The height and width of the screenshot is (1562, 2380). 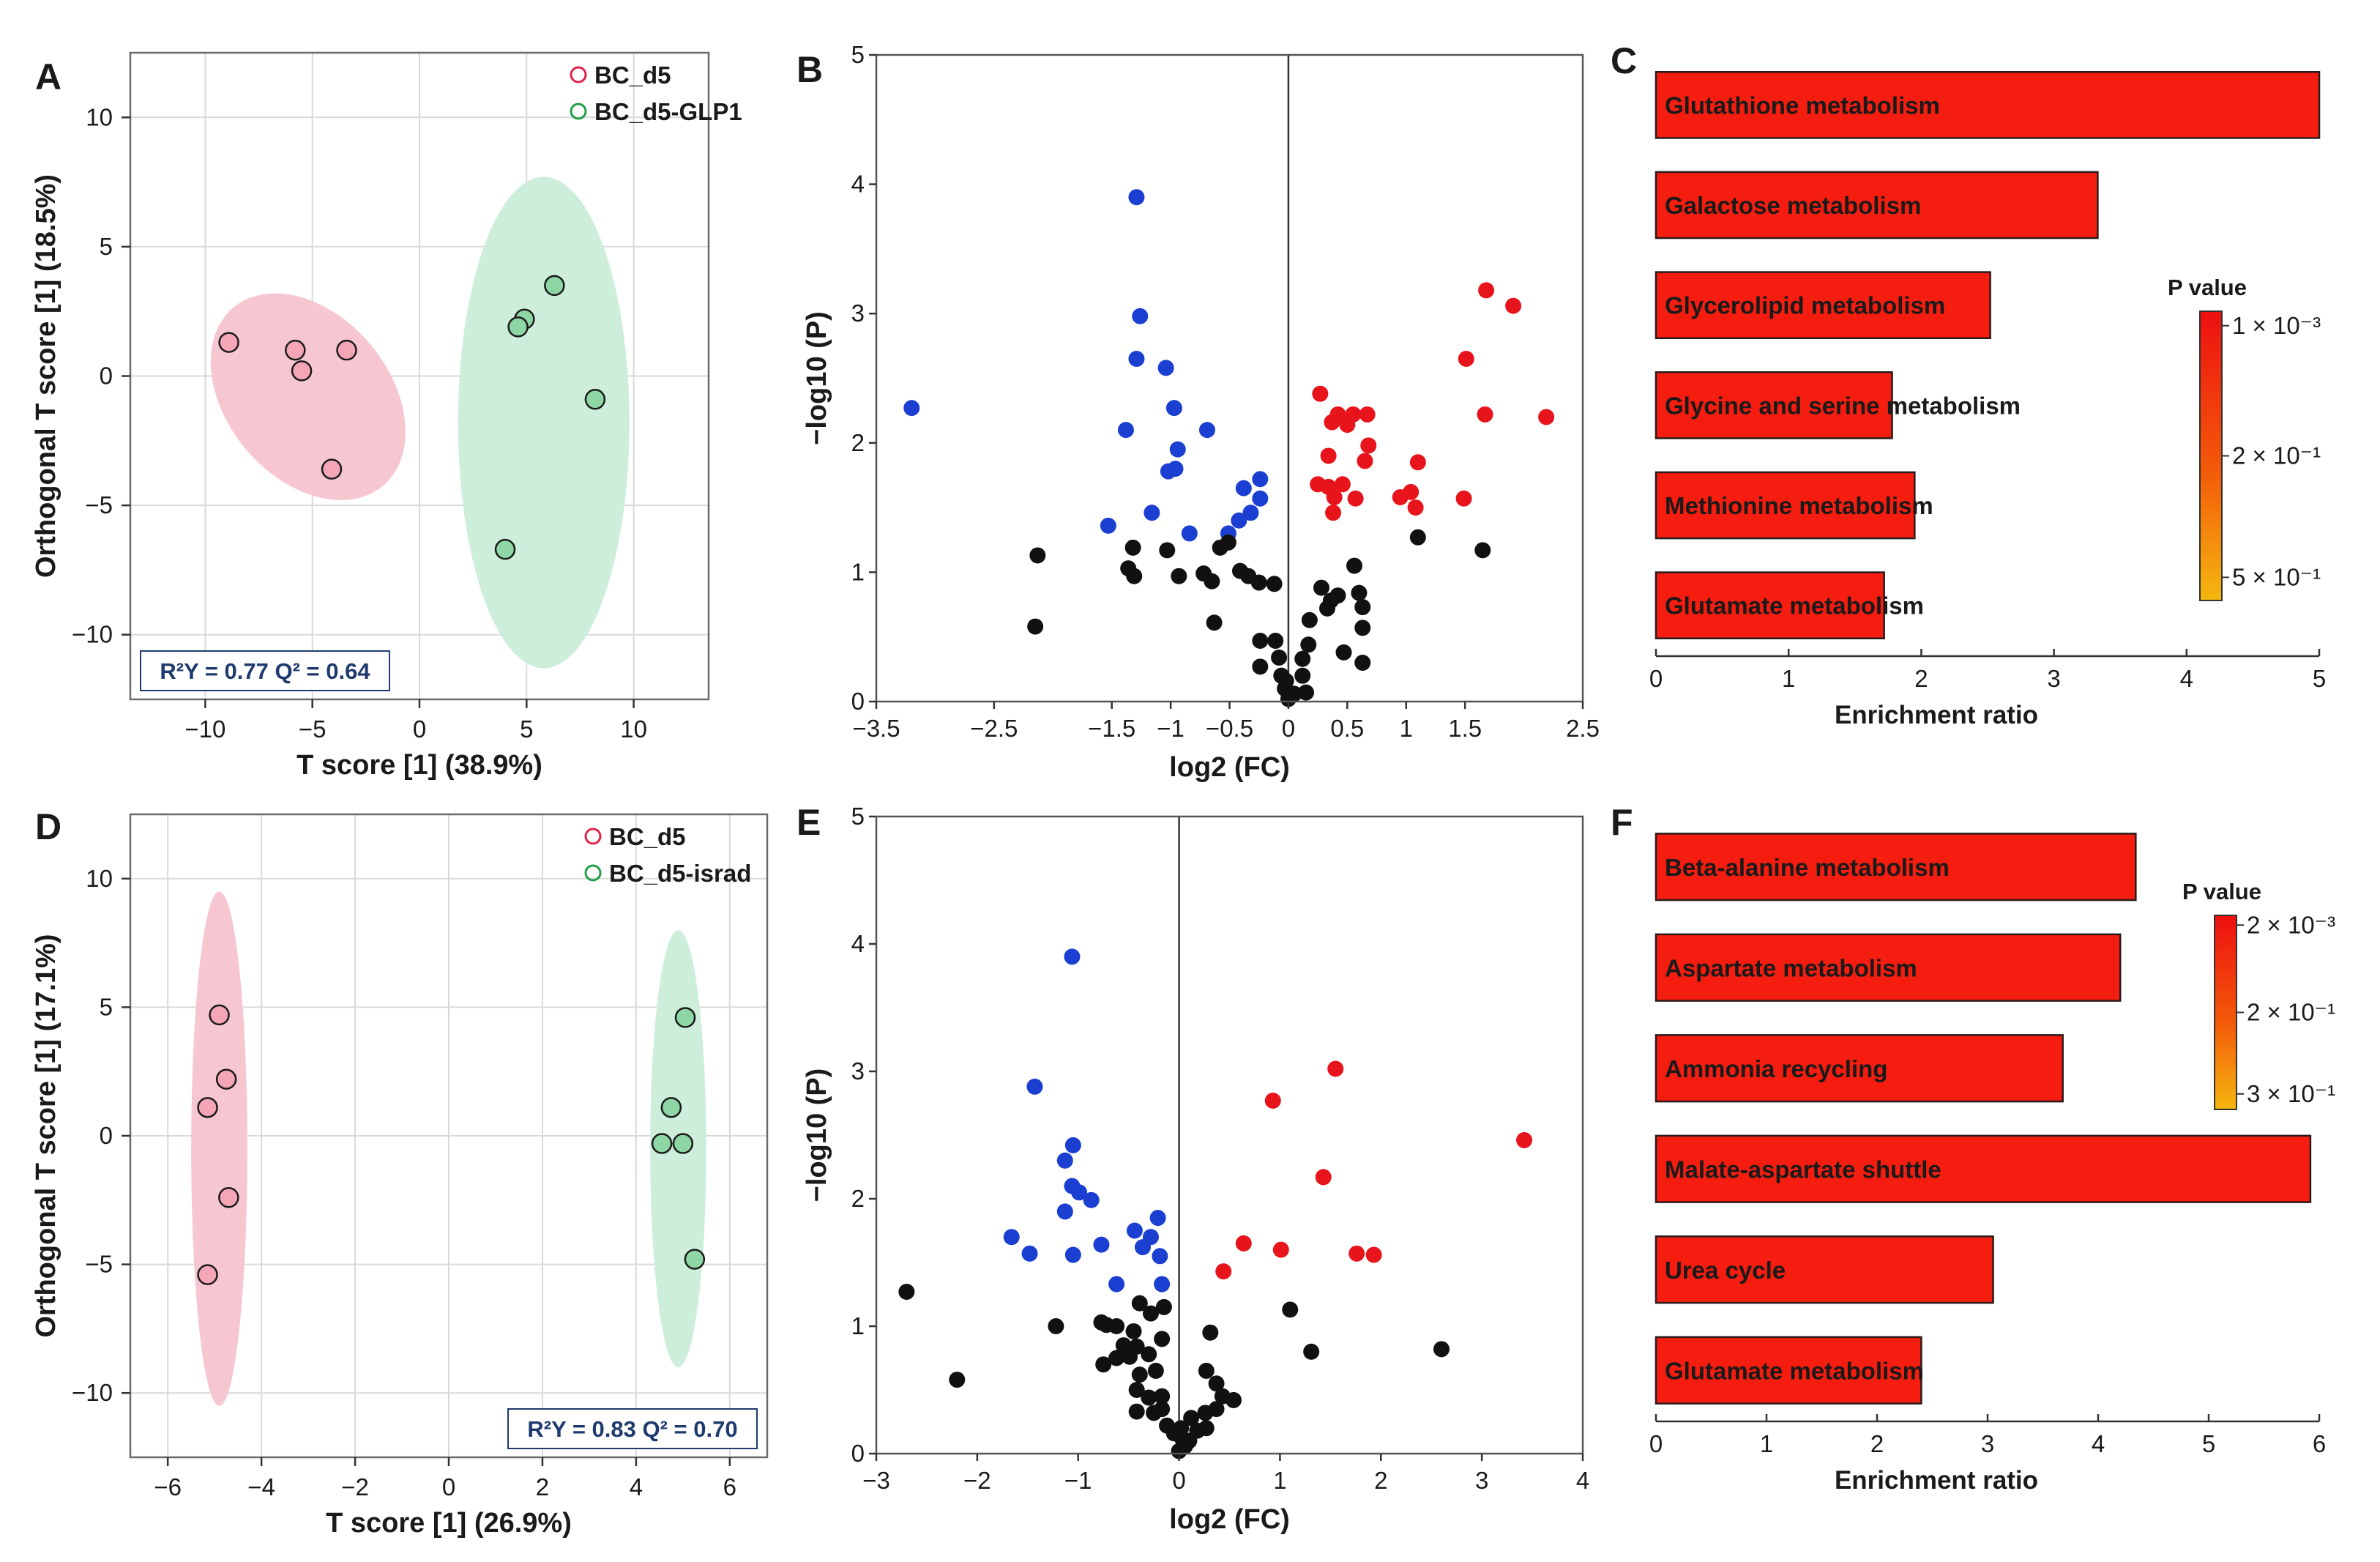 What do you see at coordinates (2319, 1443) in the screenshot?
I see `x-tick-label: 6` at bounding box center [2319, 1443].